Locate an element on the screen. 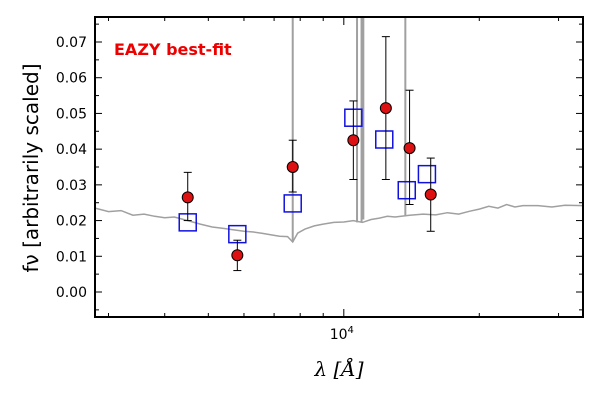  x-tick-label: 104 is located at coordinates (342, 334).